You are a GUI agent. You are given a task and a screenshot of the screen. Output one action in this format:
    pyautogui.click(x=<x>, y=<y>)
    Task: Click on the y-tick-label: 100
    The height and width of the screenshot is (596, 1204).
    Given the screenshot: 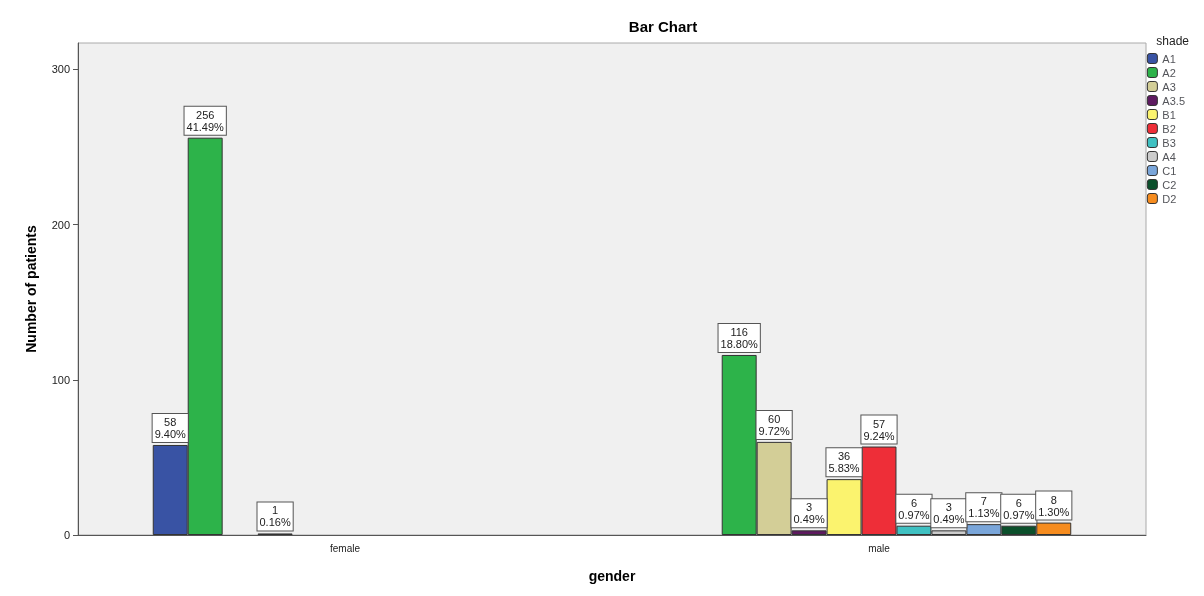 What is the action you would take?
    pyautogui.click(x=60, y=379)
    